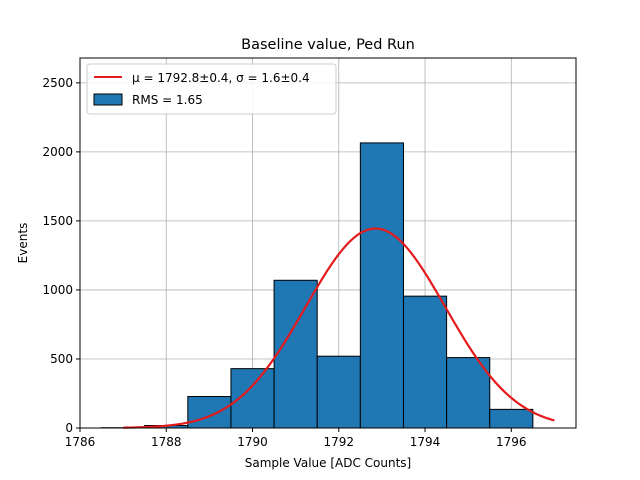 This screenshot has width=640, height=480. What do you see at coordinates (221, 78) in the screenshot?
I see `legend-fit-label: μ = 1792.8±0.4, σ = 1.6±0.4` at bounding box center [221, 78].